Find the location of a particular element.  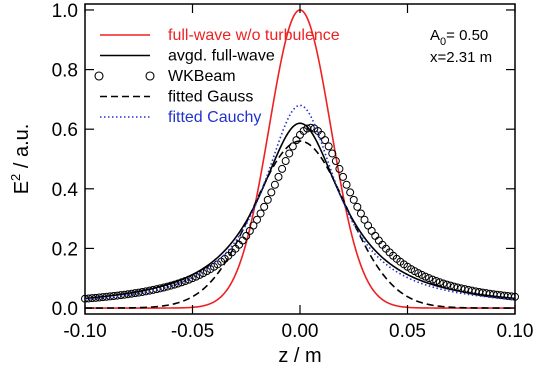

y-axis-label: E2 / a.u. is located at coordinates (20, 159).